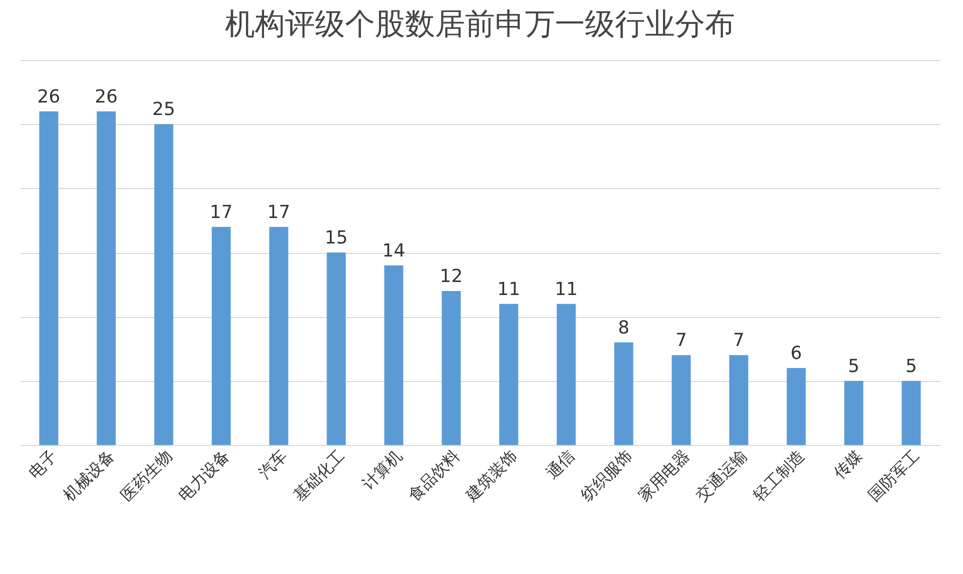 This screenshot has height=574, width=963. I want to click on data-label: 25, so click(164, 109).